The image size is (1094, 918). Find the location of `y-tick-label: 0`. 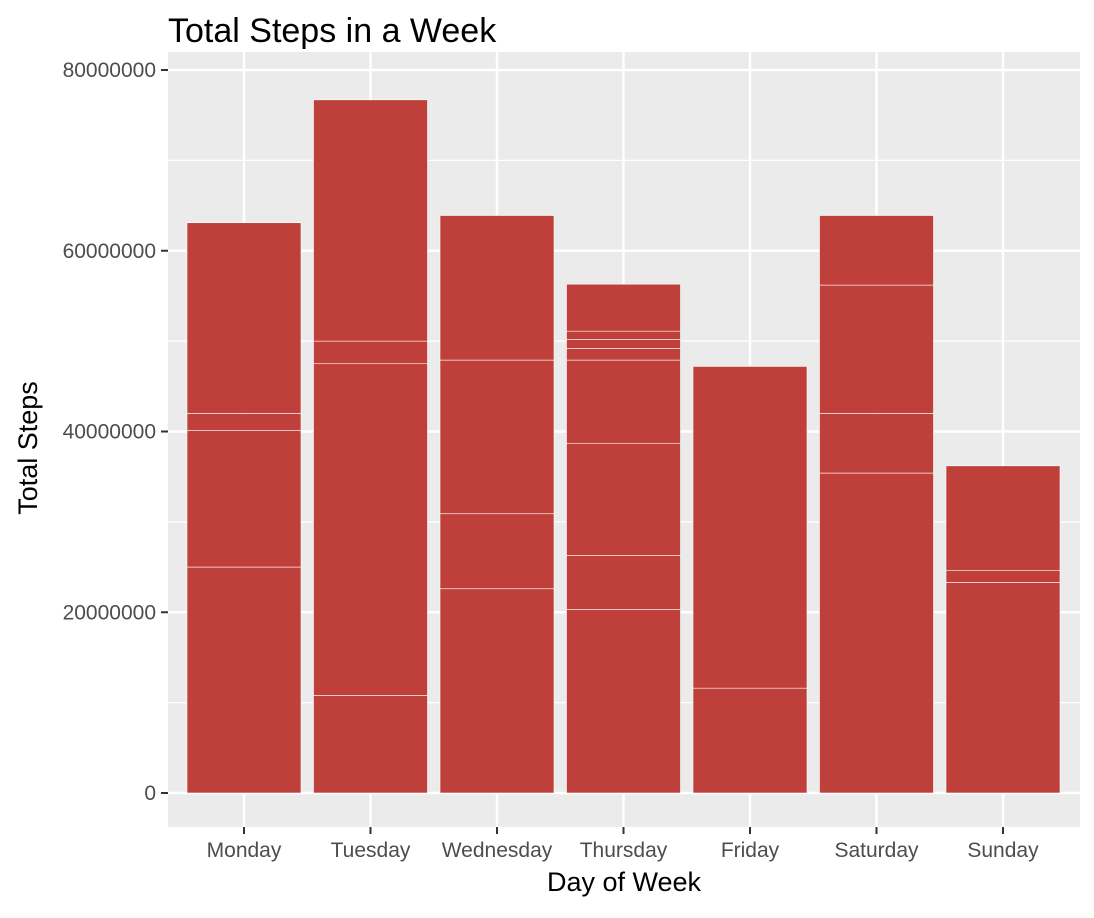

y-tick-label: 0 is located at coordinates (150, 793).